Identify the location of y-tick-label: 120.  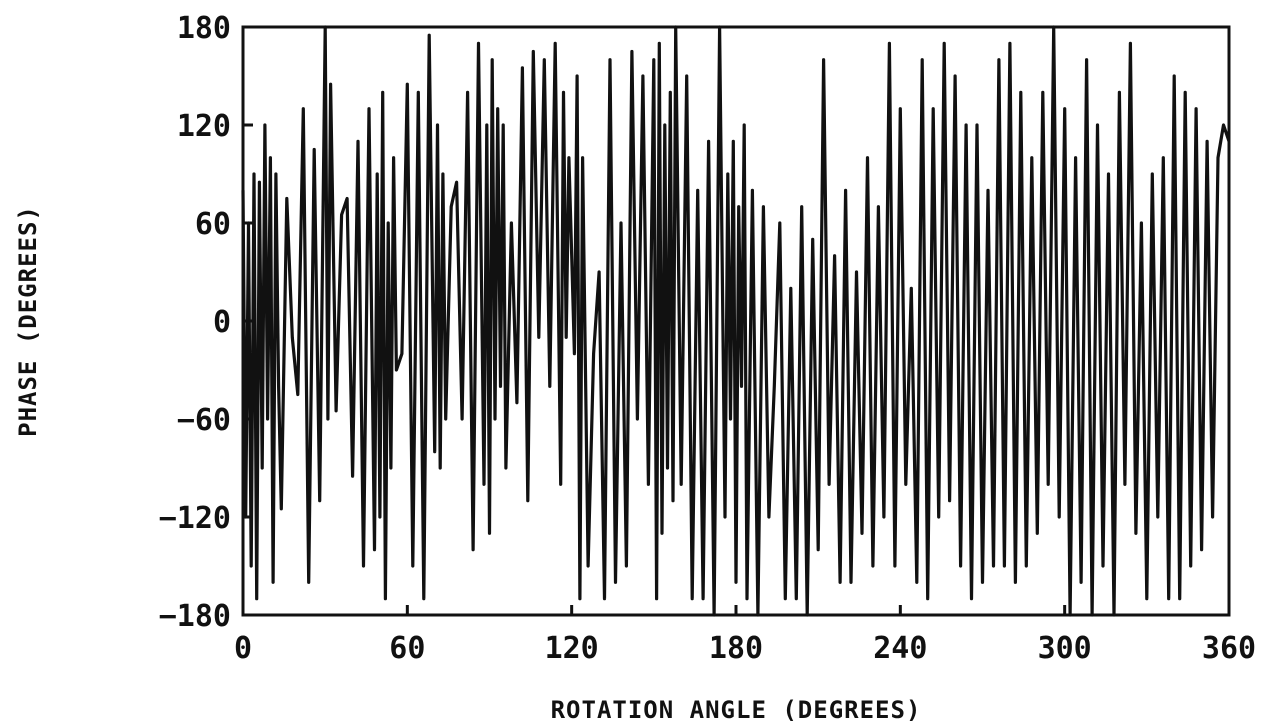
(204, 126).